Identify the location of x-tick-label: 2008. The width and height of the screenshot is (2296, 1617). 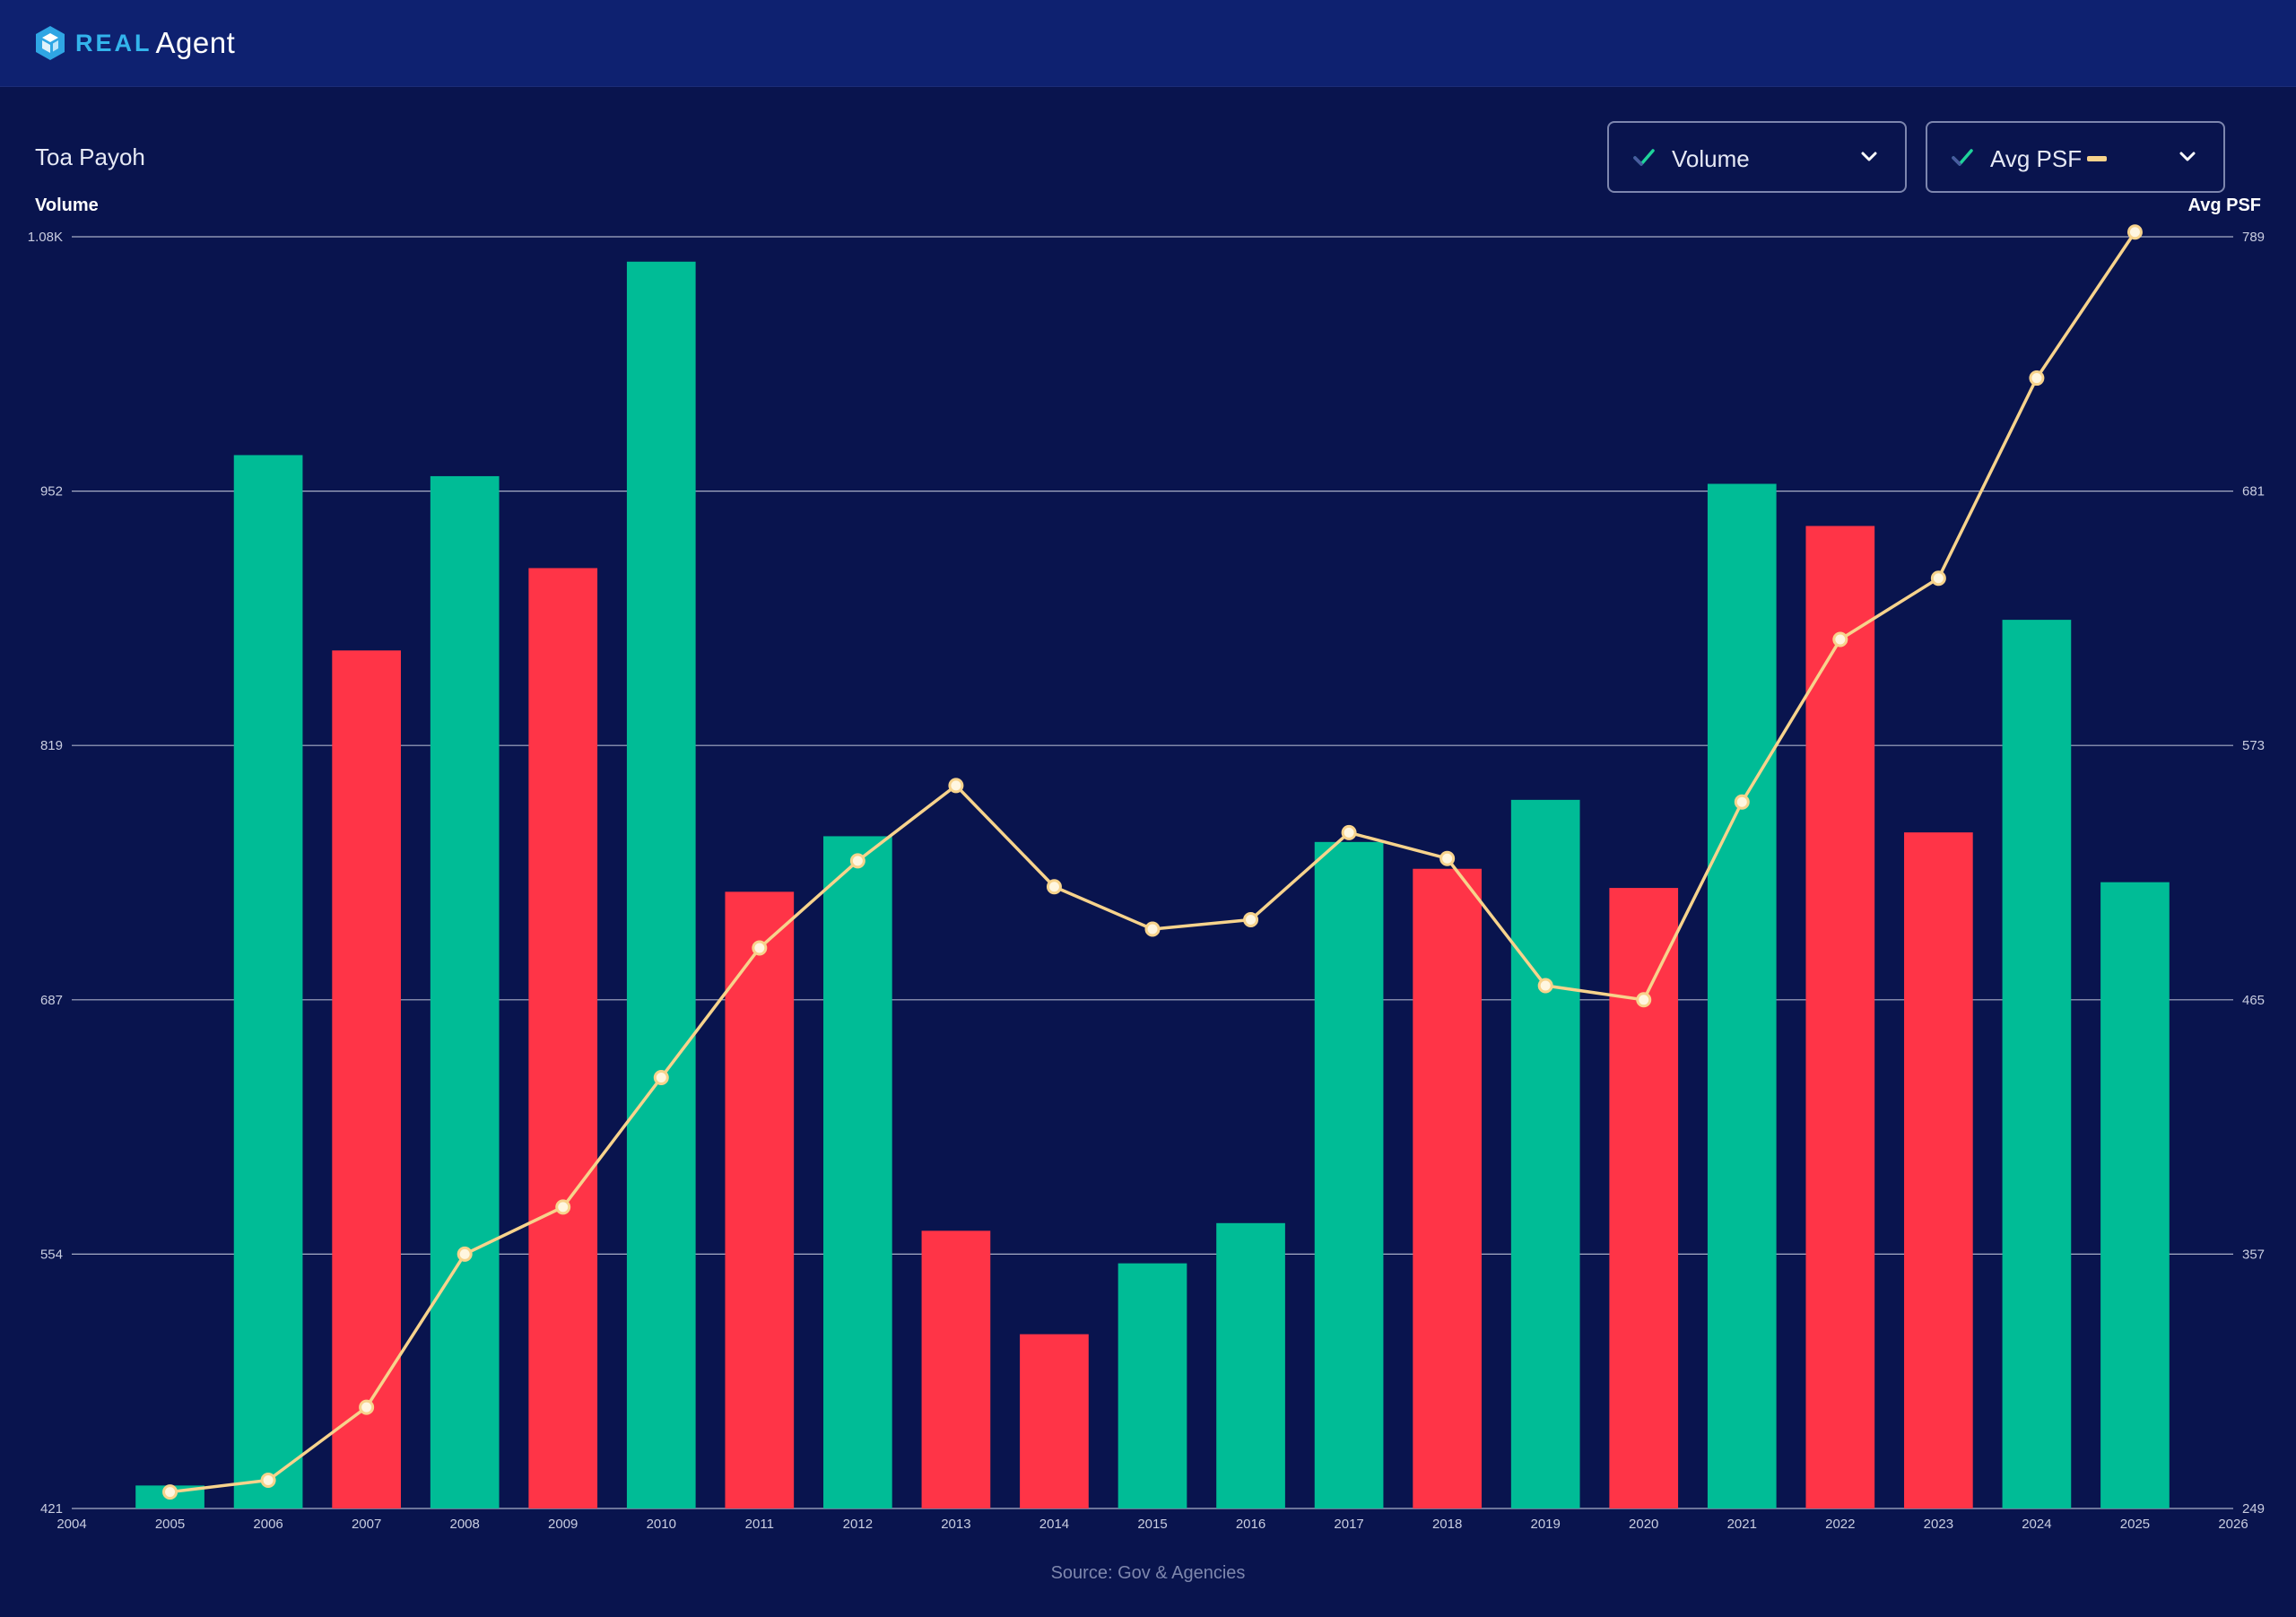
(464, 1524).